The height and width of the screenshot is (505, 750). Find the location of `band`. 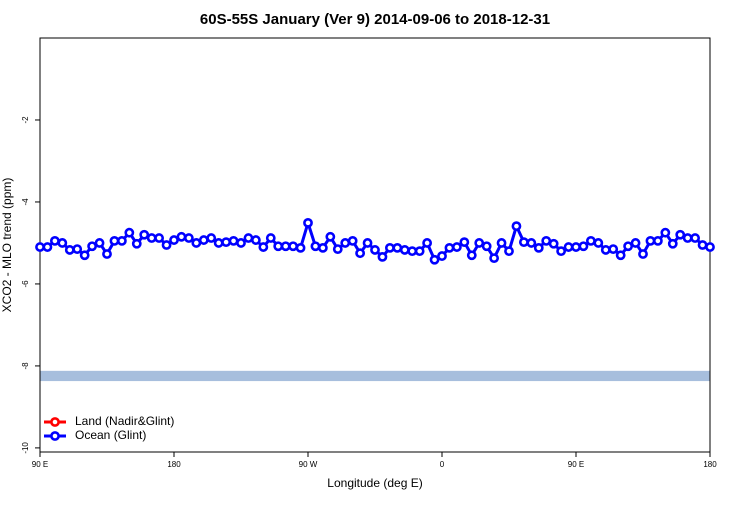

band is located at coordinates (375, 376).